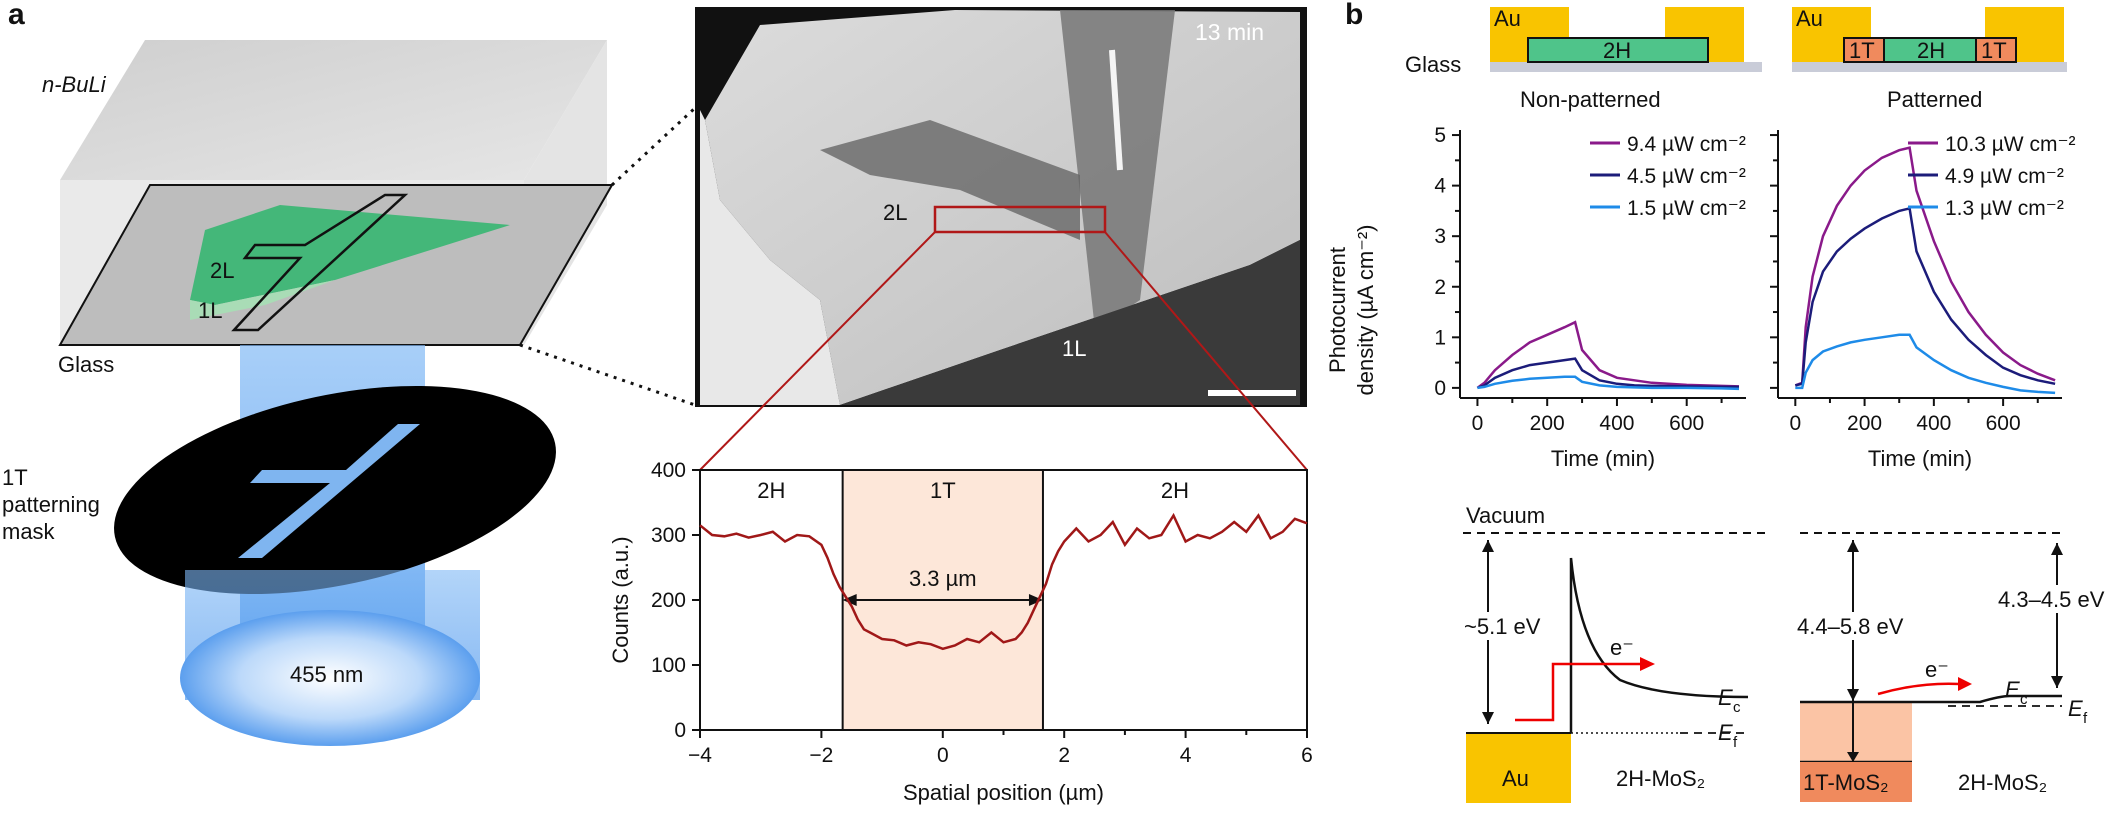  What do you see at coordinates (1070, 322) in the screenshot?
I see `monolayer-region` at bounding box center [1070, 322].